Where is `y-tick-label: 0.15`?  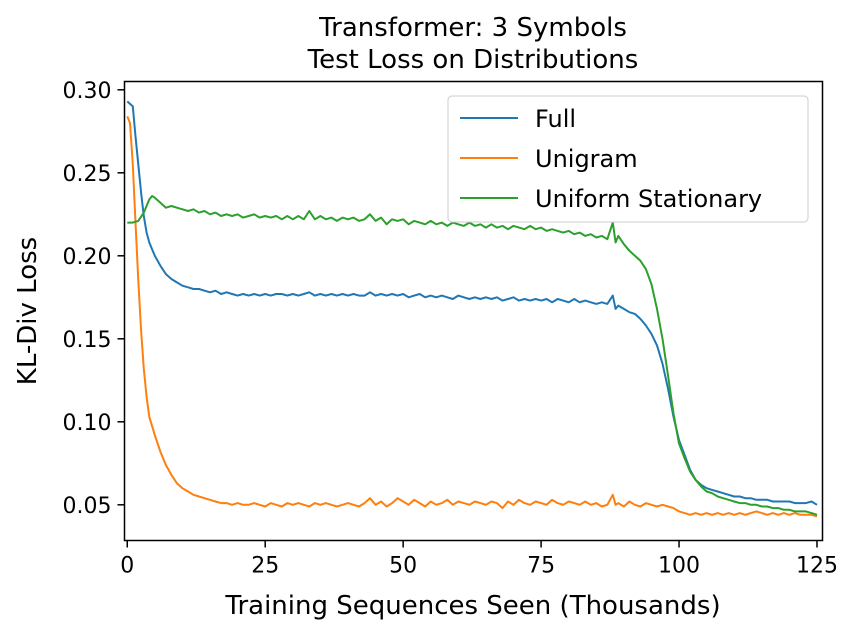
y-tick-label: 0.15 is located at coordinates (87, 340).